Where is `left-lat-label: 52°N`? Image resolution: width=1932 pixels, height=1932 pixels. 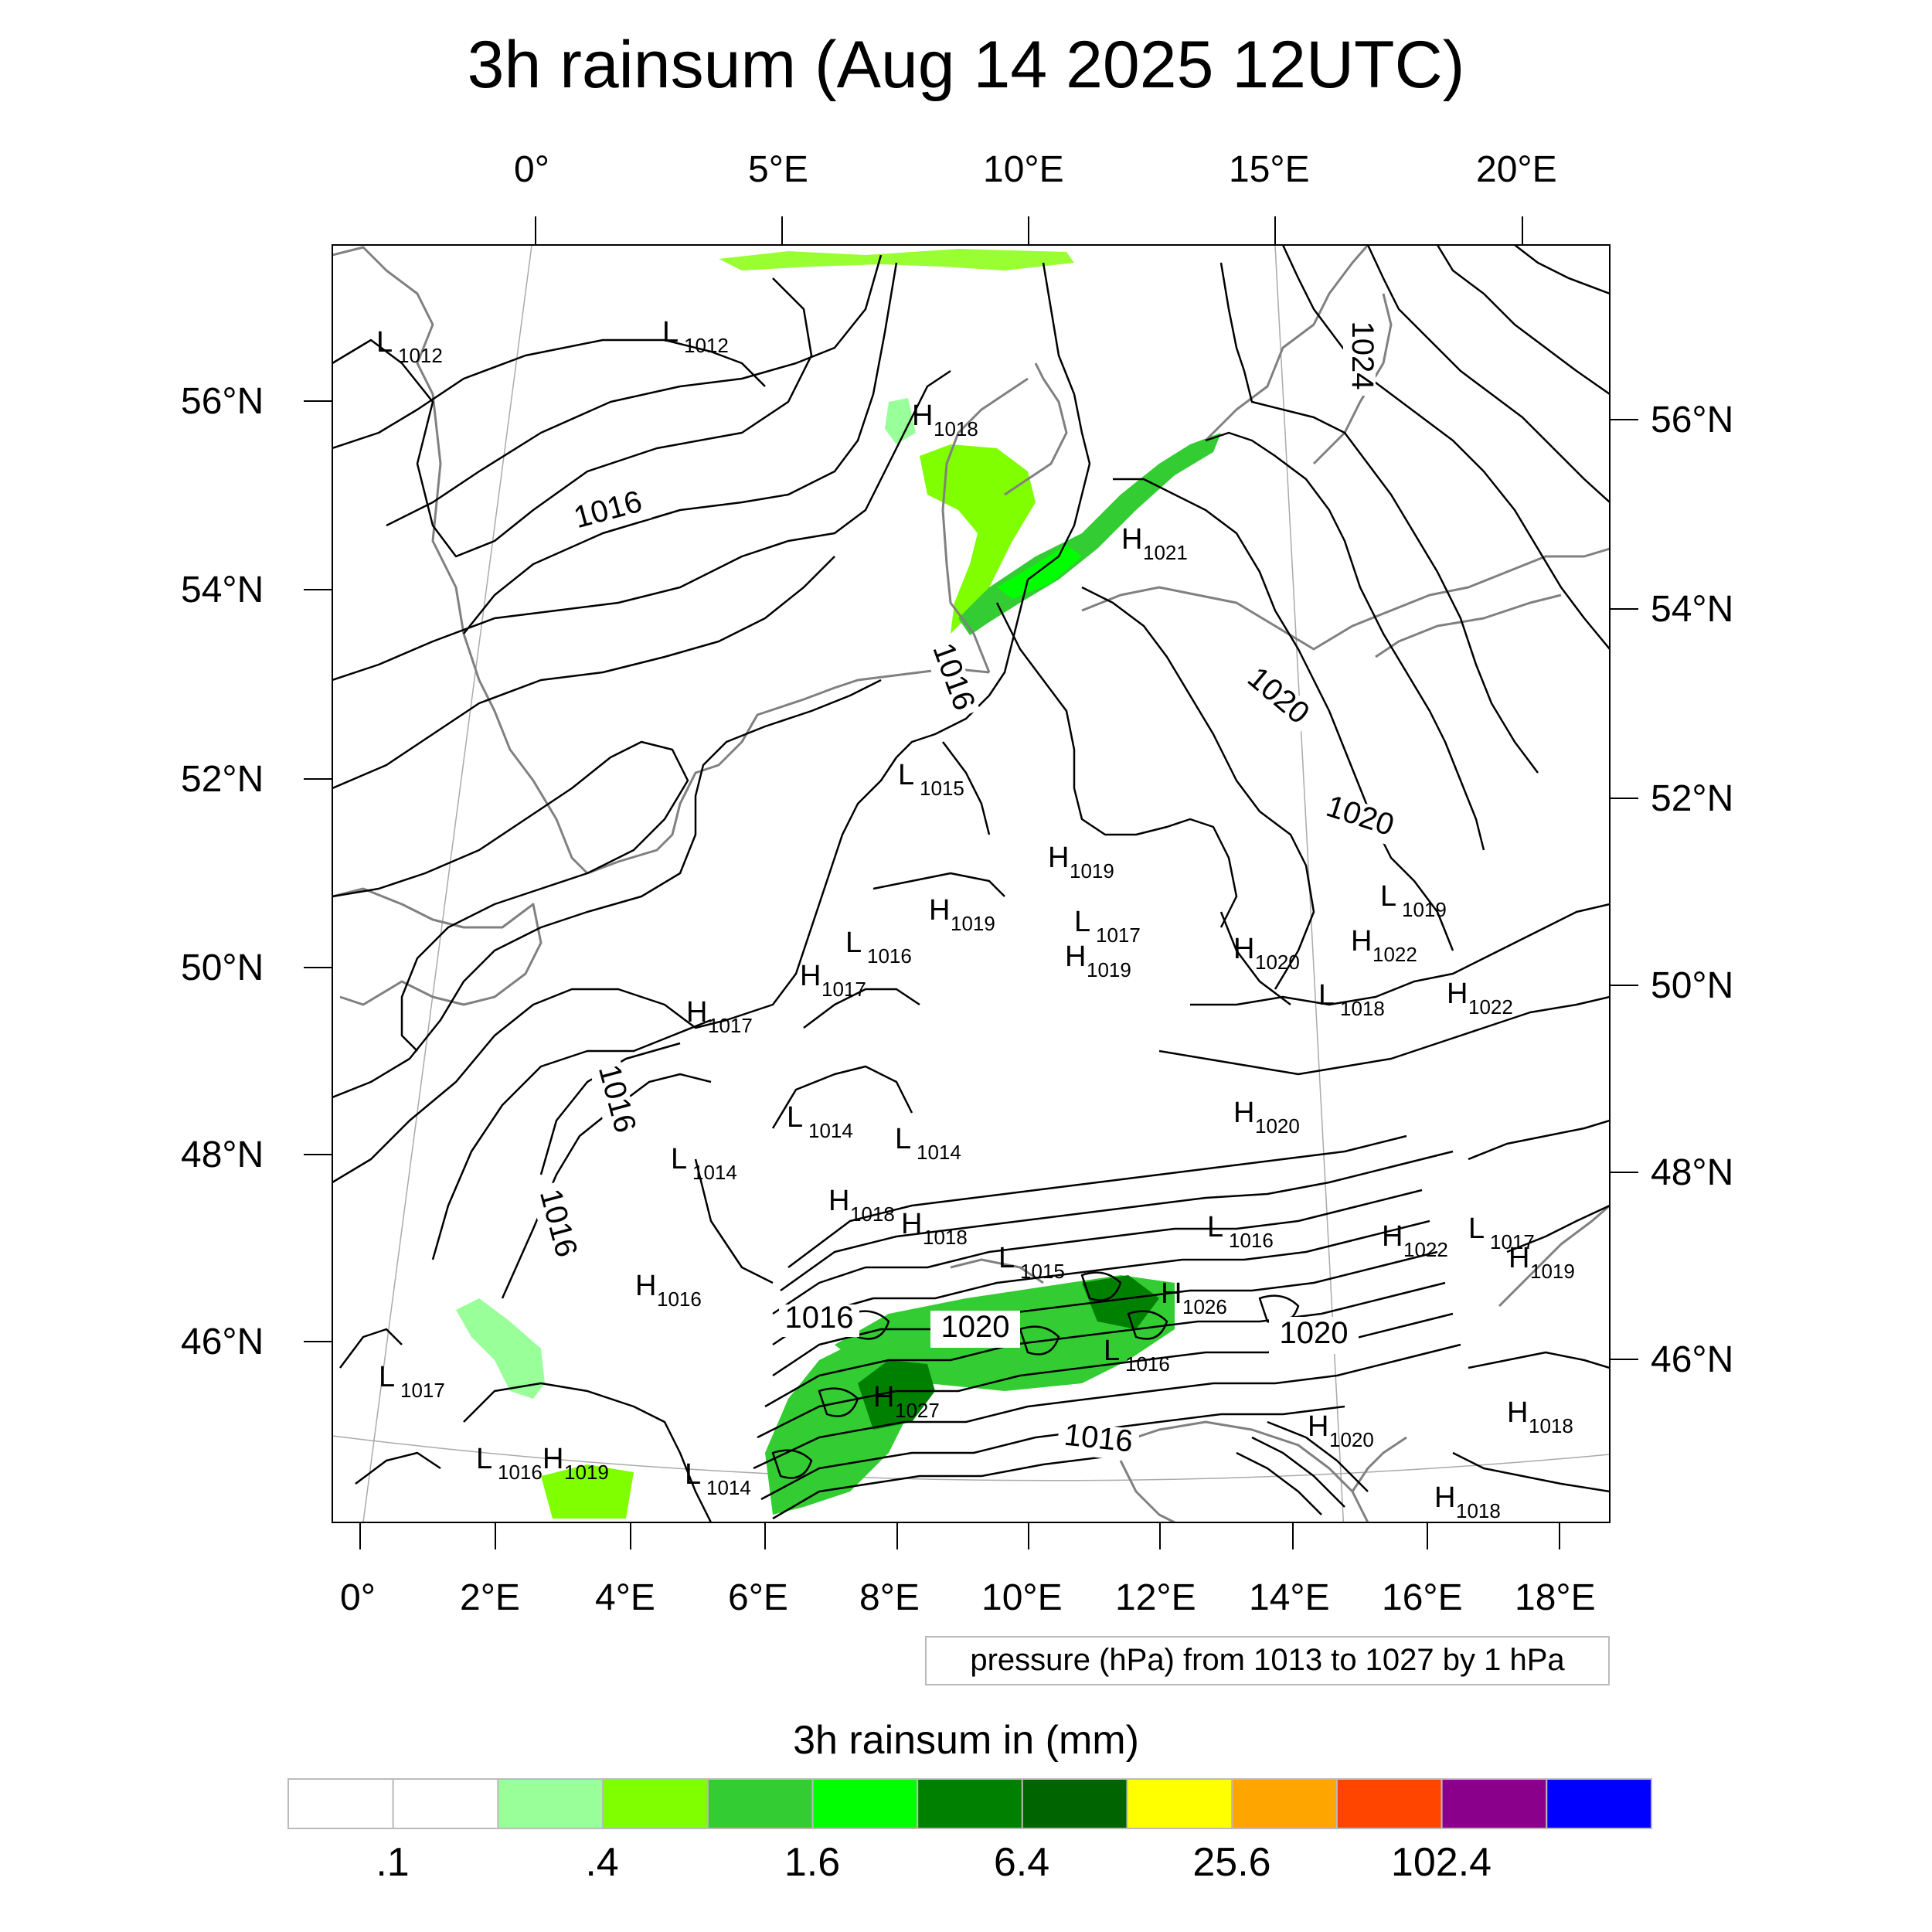 left-lat-label: 52°N is located at coordinates (223, 780).